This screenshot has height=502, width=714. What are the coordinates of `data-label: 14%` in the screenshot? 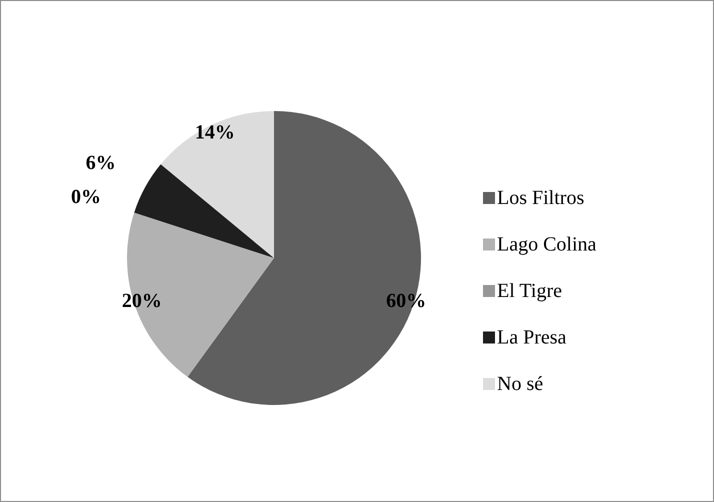 It's located at (214, 132).